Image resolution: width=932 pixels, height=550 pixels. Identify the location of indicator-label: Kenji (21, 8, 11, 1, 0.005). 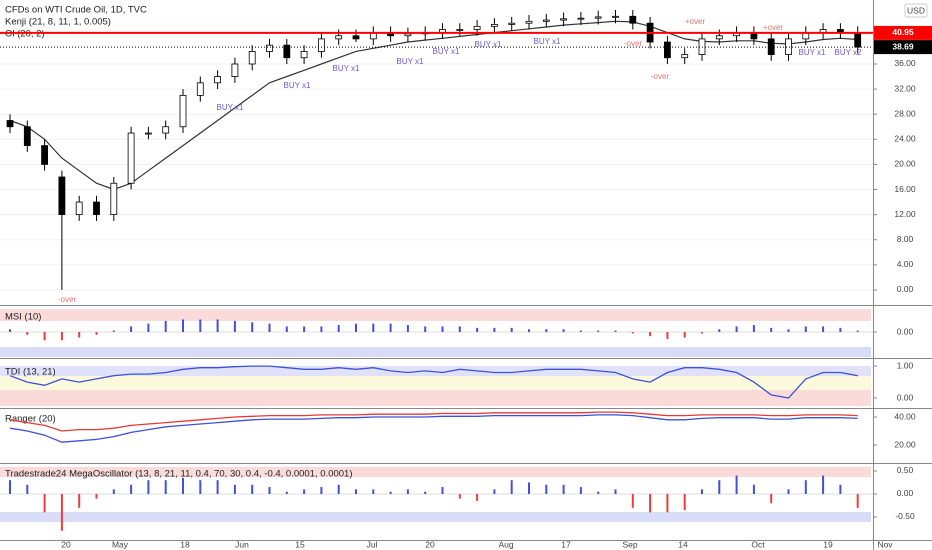
(58, 22).